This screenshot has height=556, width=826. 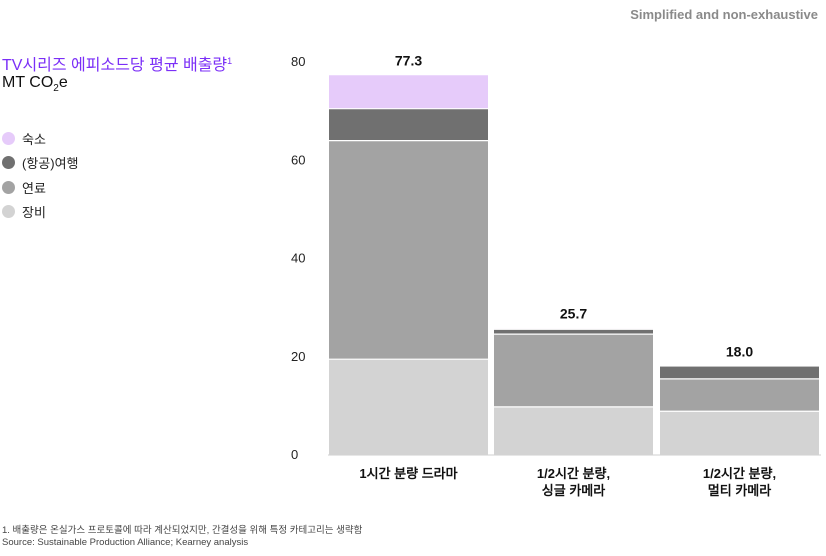 What do you see at coordinates (34, 139) in the screenshot?
I see `legend-label-accommodation: 숙소` at bounding box center [34, 139].